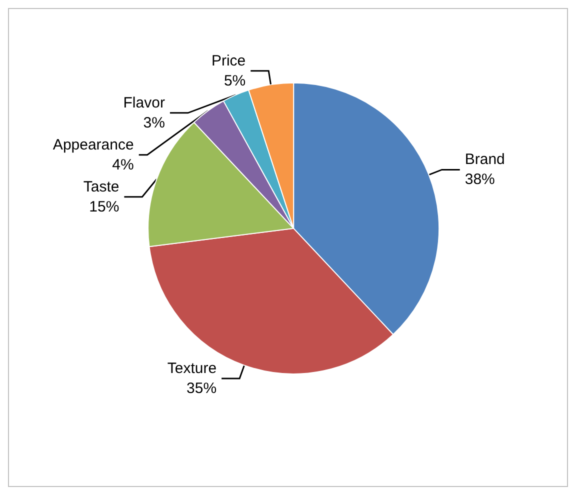  Describe the element at coordinates (144, 103) in the screenshot. I see `slice-label: Flavor` at that location.